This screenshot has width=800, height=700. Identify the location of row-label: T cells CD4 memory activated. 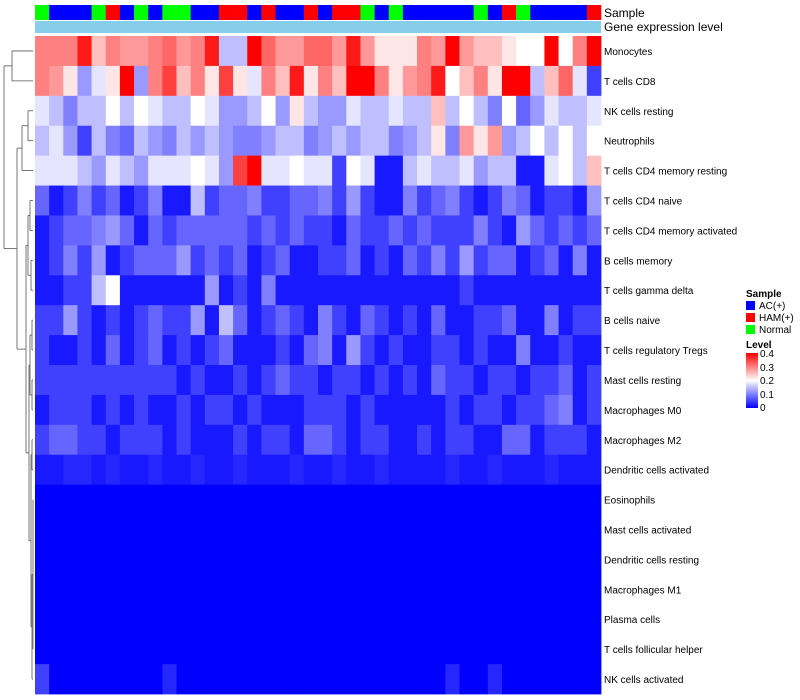
(670, 231).